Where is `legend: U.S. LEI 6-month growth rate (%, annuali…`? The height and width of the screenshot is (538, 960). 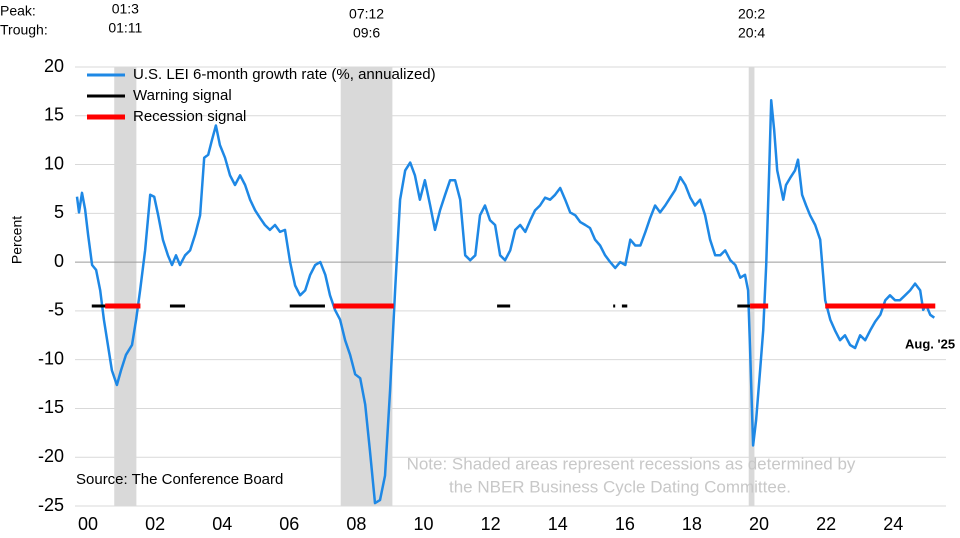 legend: U.S. LEI 6-month growth rate (%, annuali… is located at coordinates (261, 95).